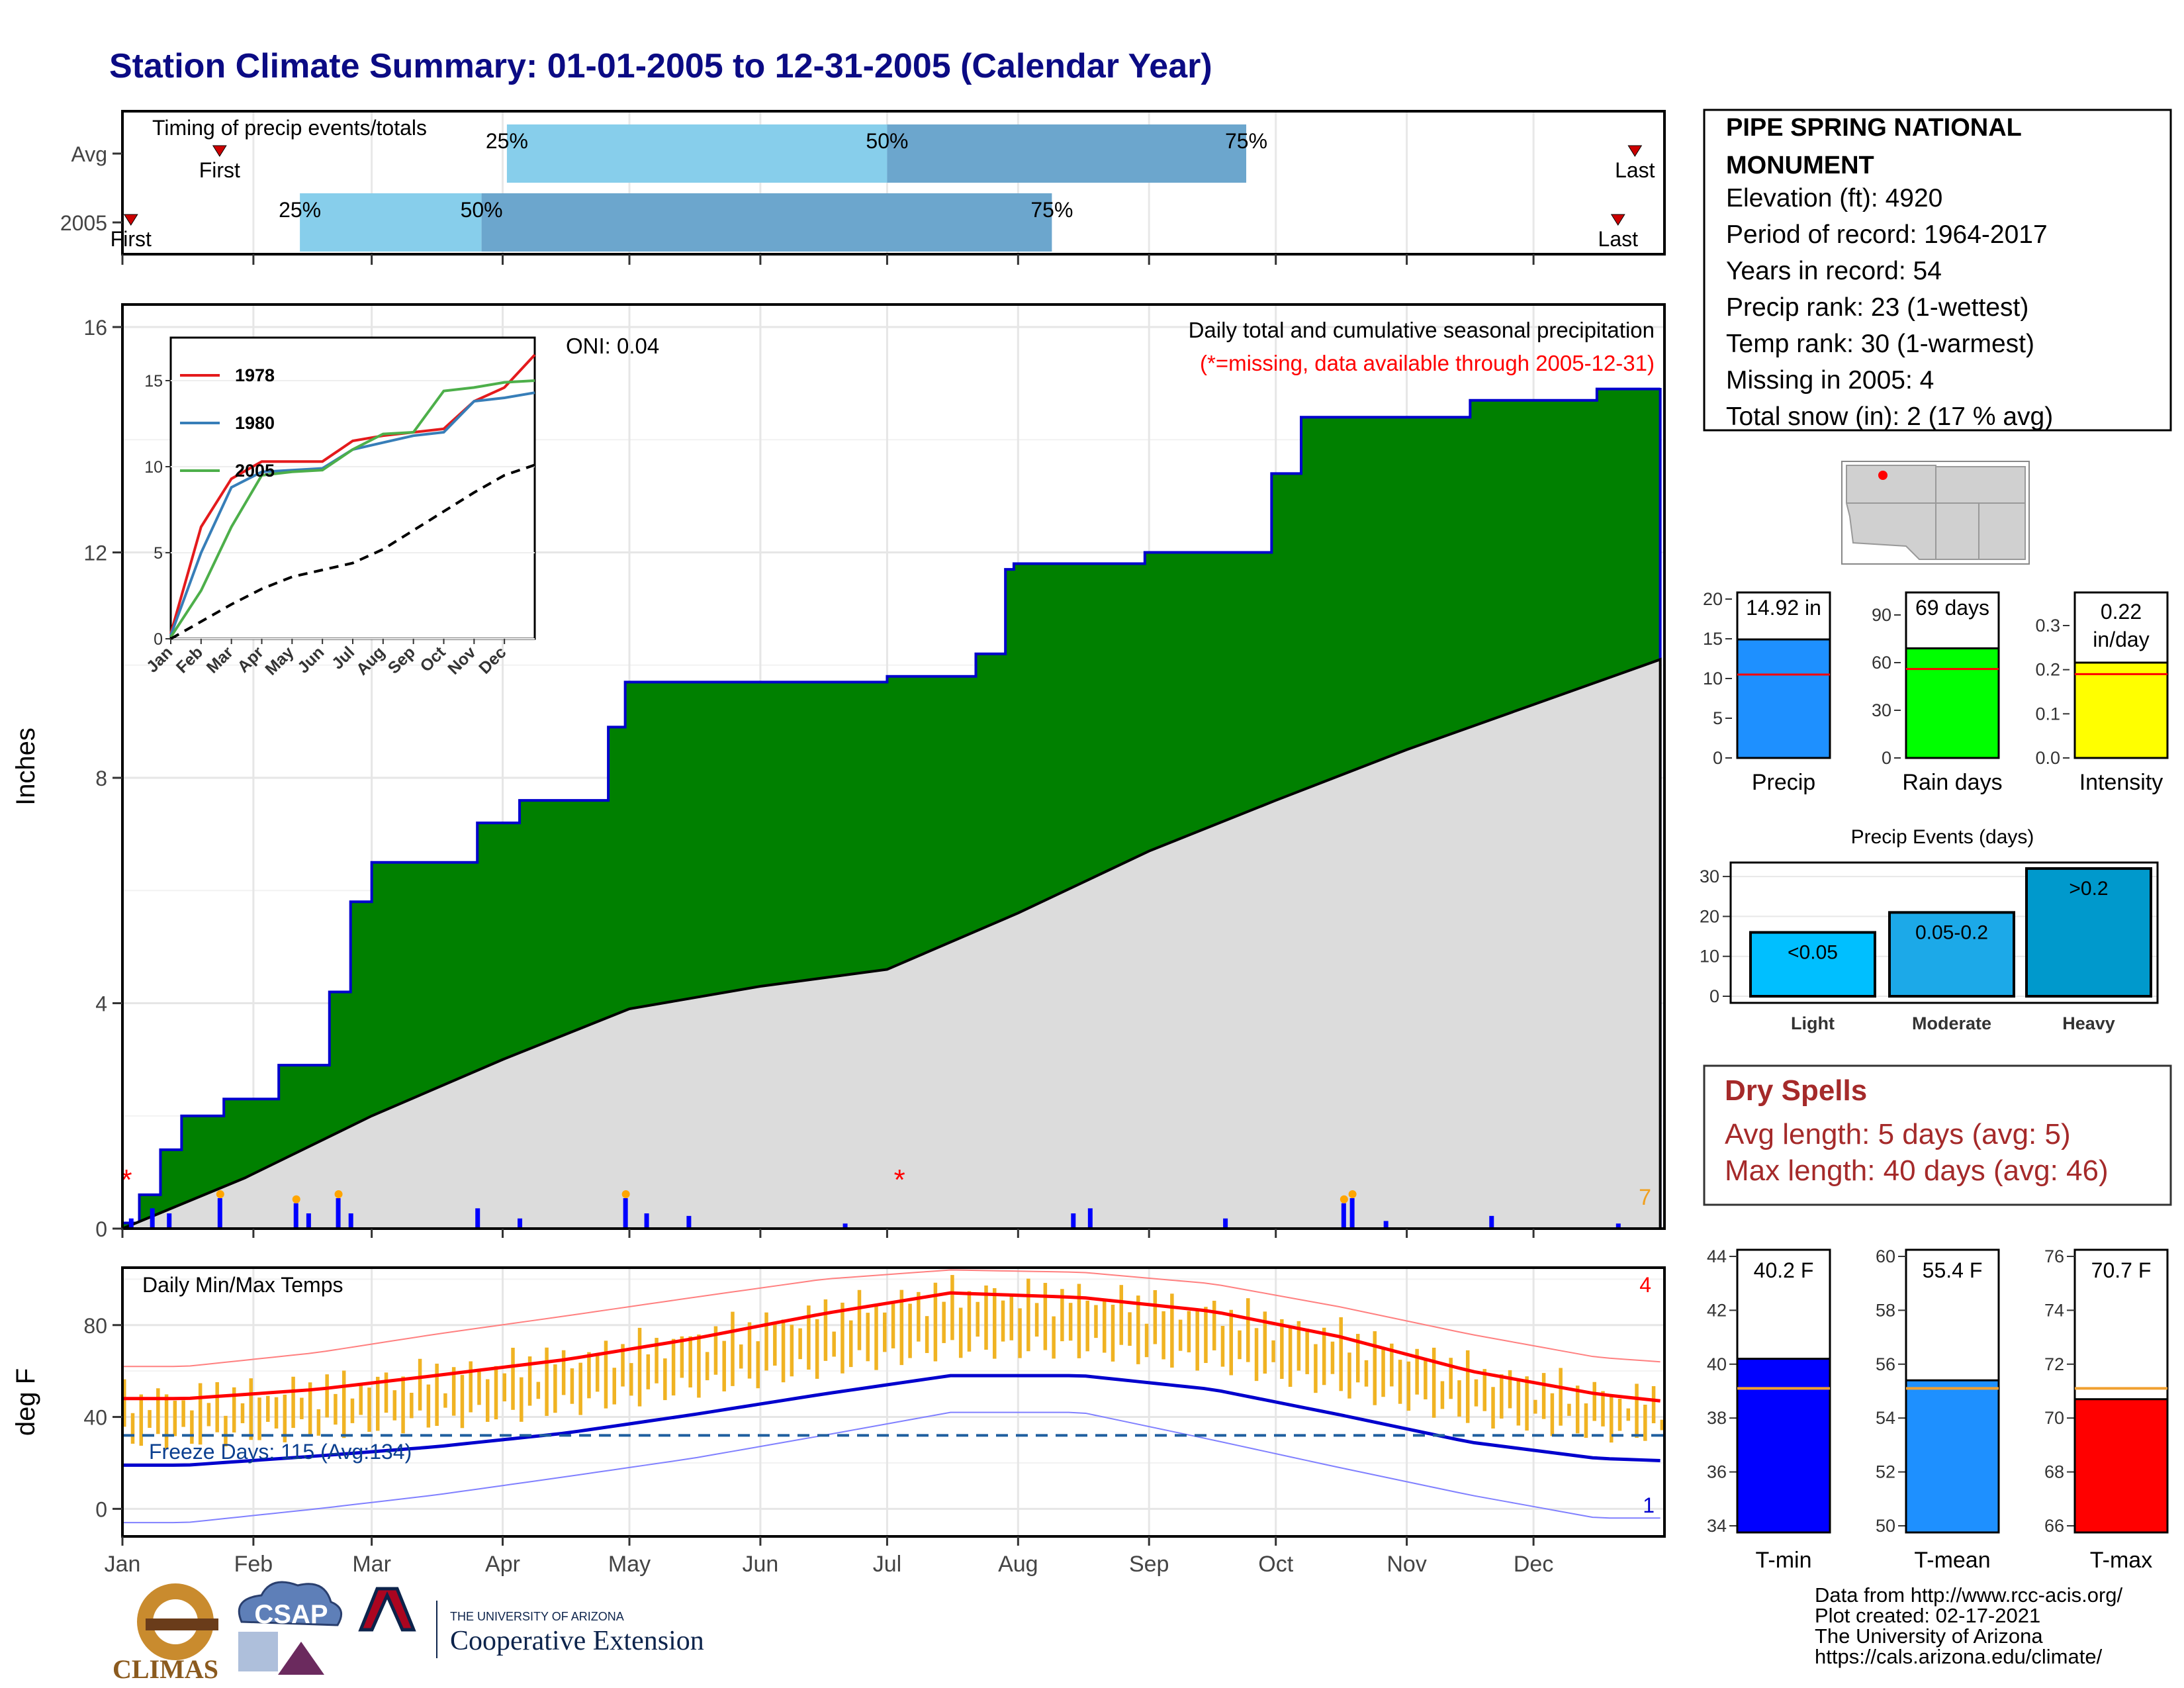  Describe the element at coordinates (1635, 170) in the screenshot. I see `last-label: Last` at that location.